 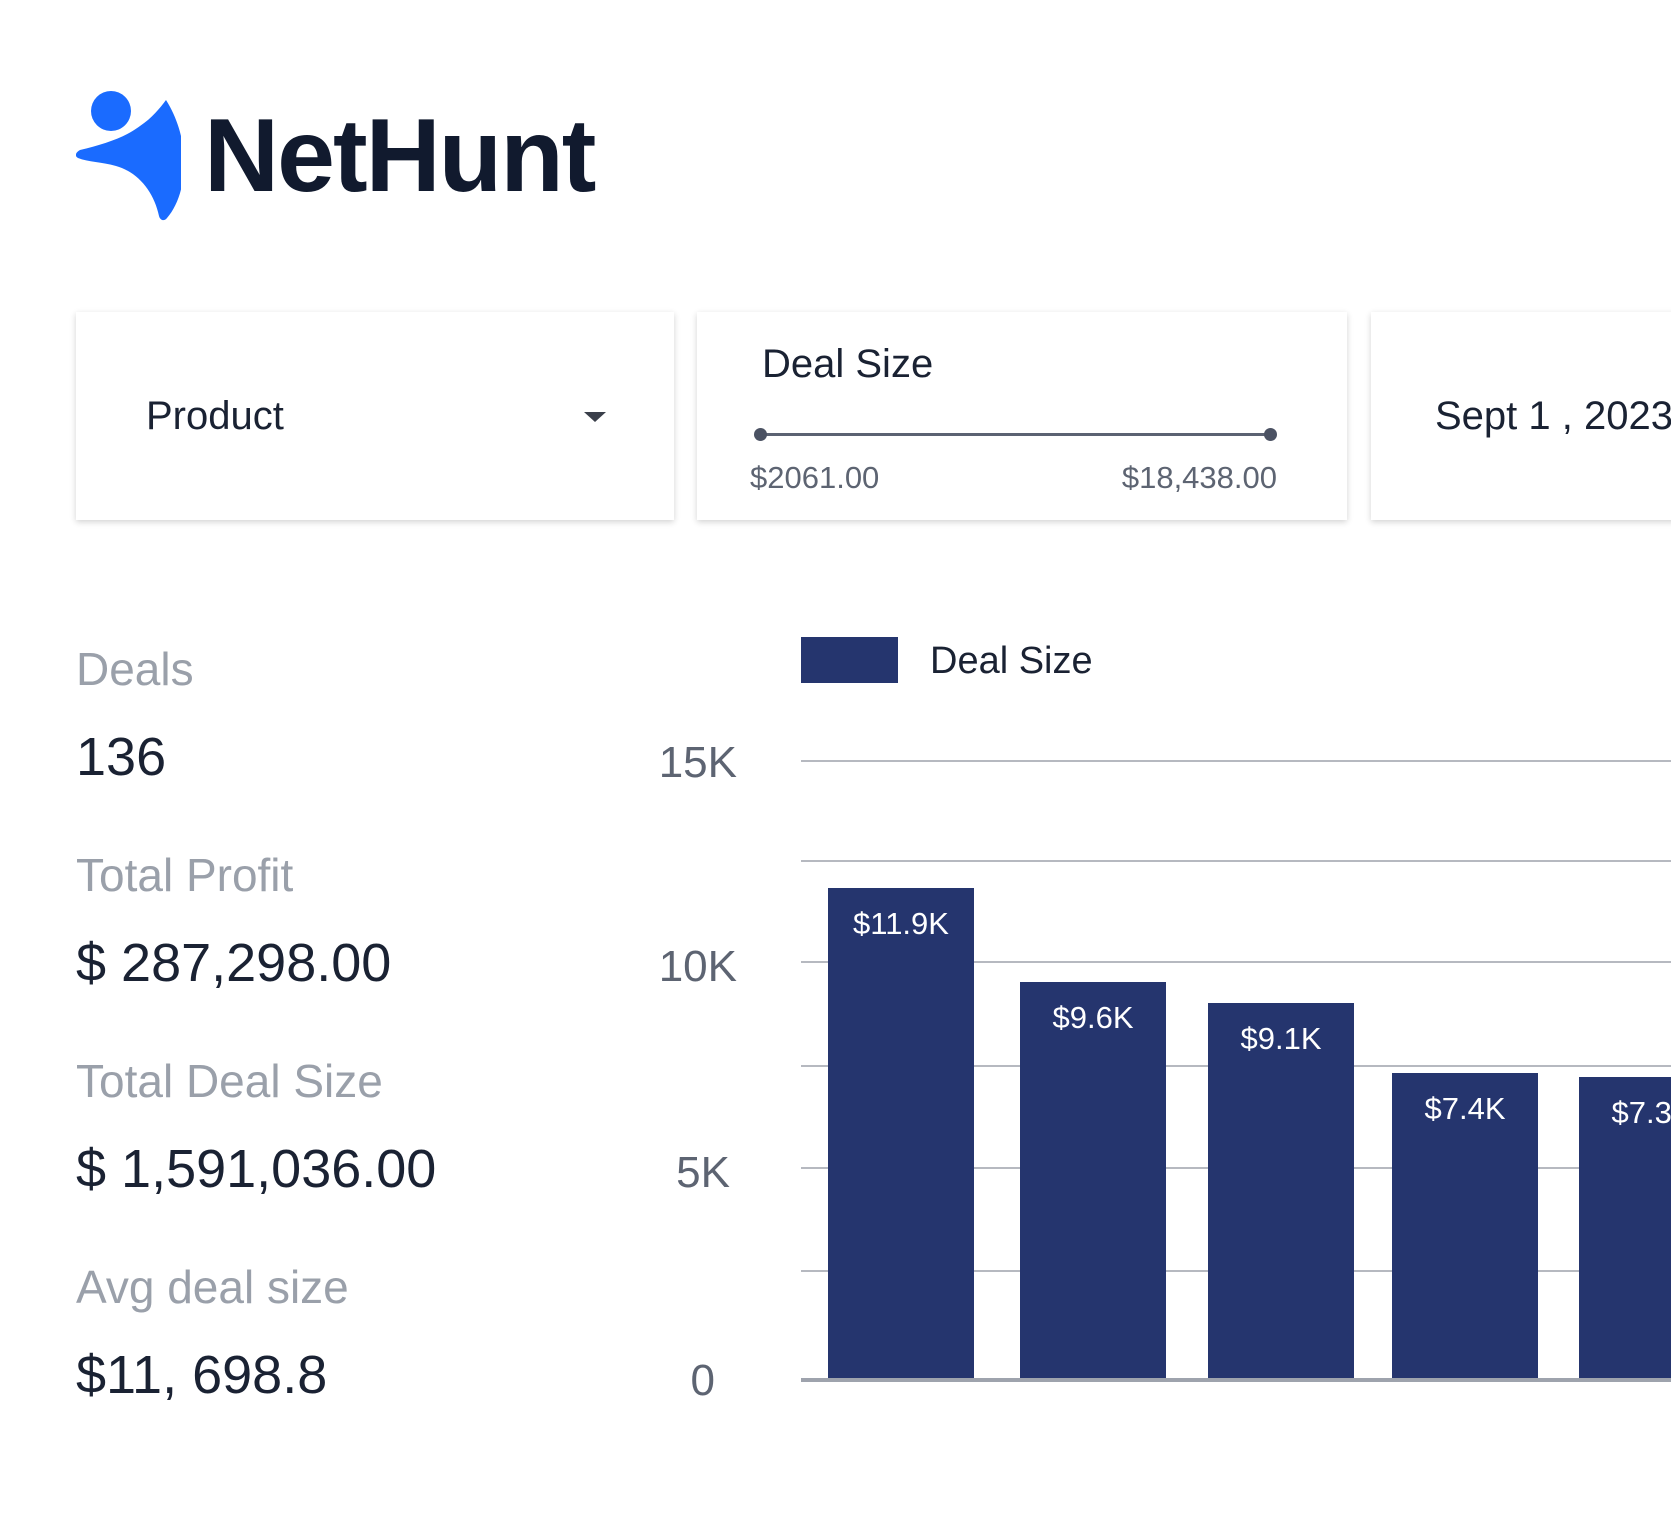 I want to click on caret-down-icon, so click(x=595, y=417).